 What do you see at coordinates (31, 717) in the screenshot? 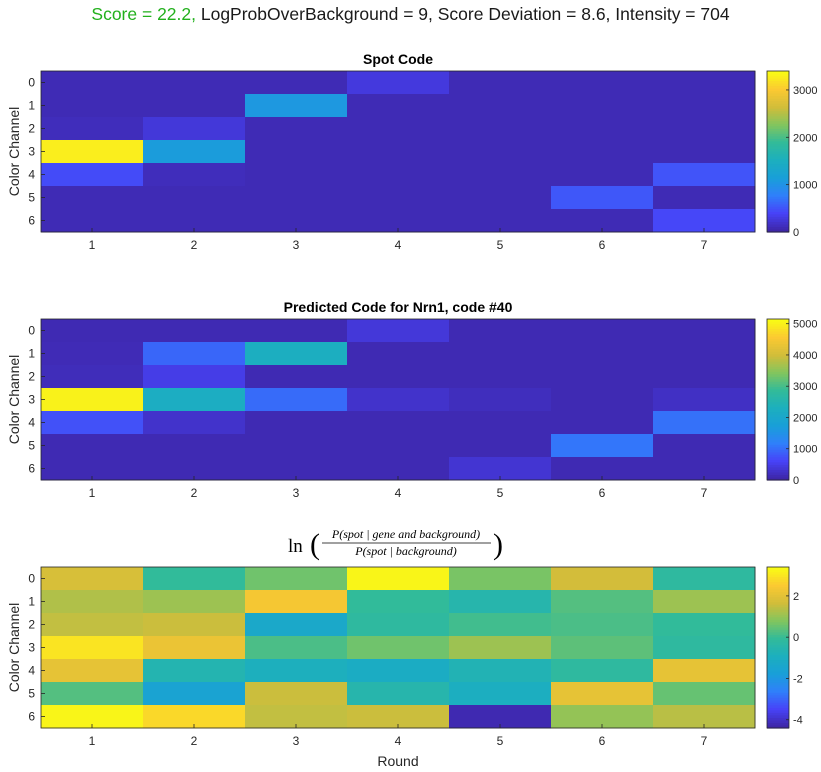
I see `y-tick-label: 6` at bounding box center [31, 717].